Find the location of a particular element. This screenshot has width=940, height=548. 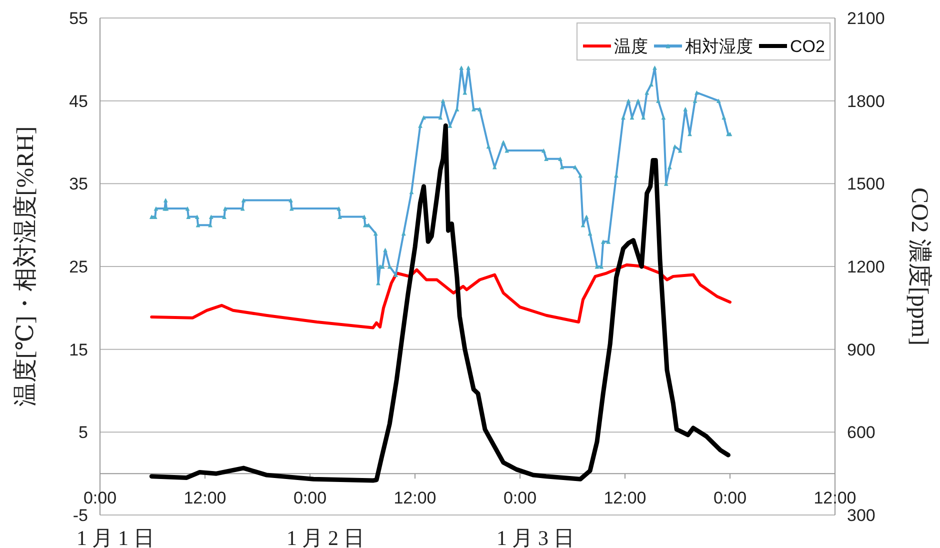

y2-tick-label: 600 is located at coordinates (861, 432).